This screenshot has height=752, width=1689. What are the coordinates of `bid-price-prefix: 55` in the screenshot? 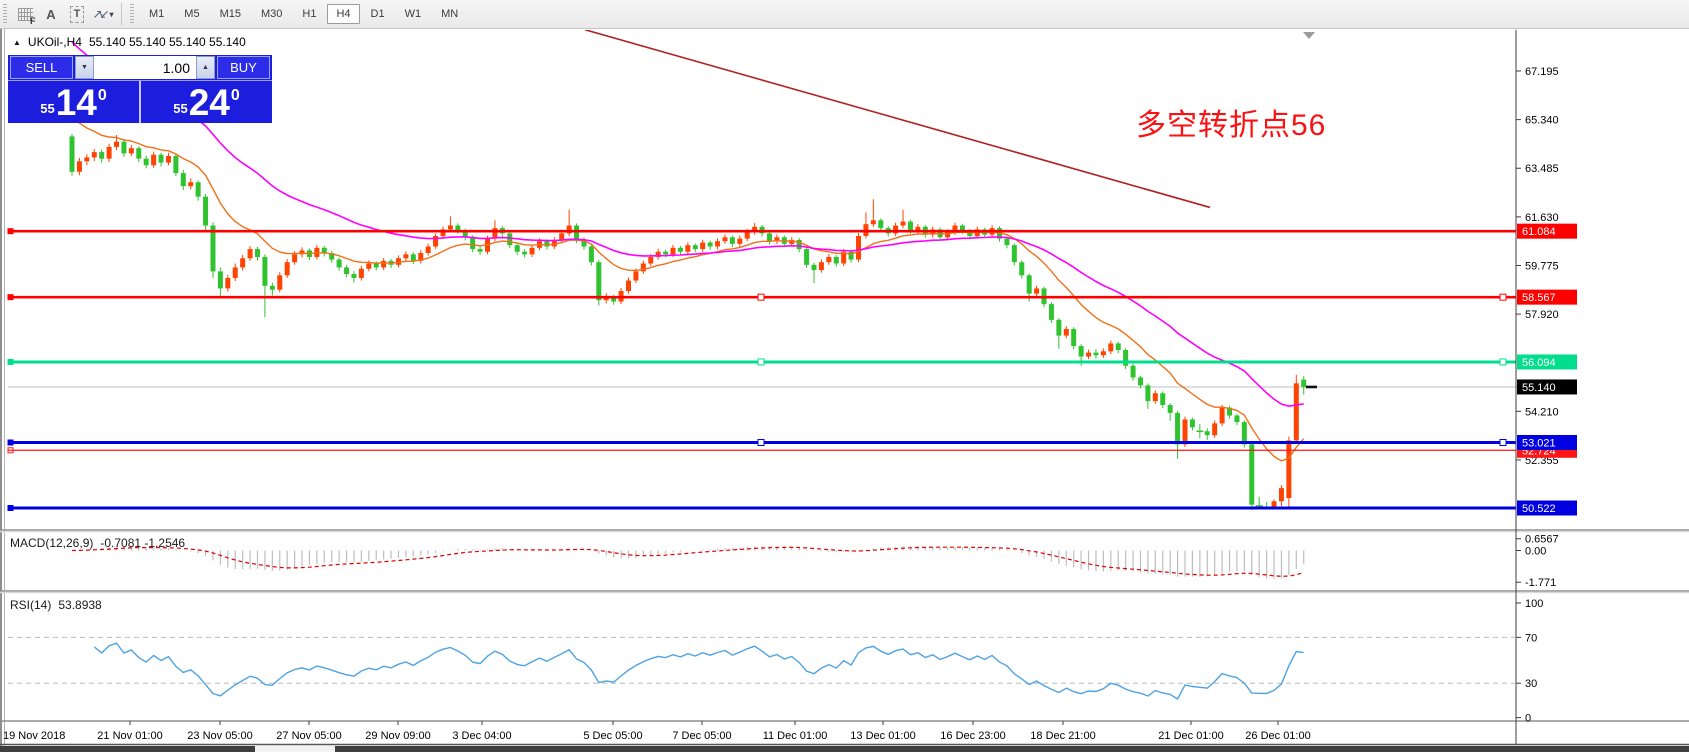 It's located at (47, 108).